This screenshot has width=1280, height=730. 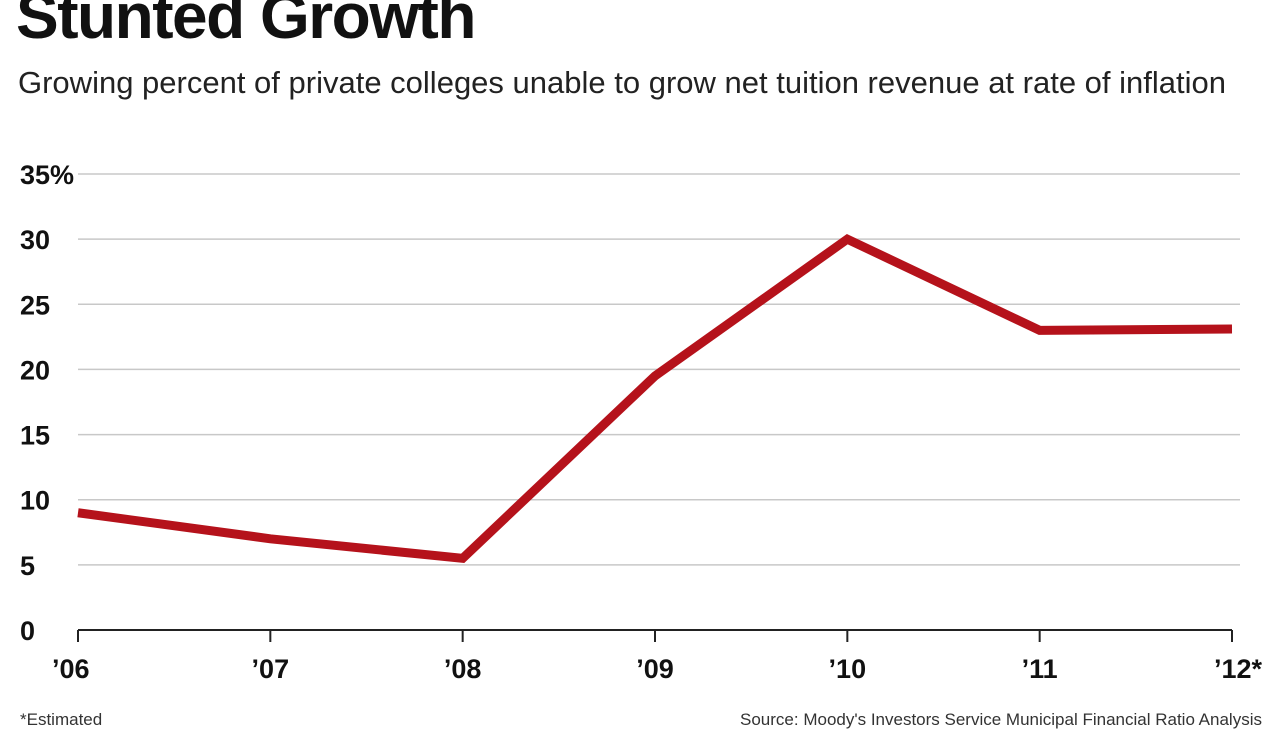 What do you see at coordinates (848, 669) in the screenshot?
I see `x-tick-label: ’10` at bounding box center [848, 669].